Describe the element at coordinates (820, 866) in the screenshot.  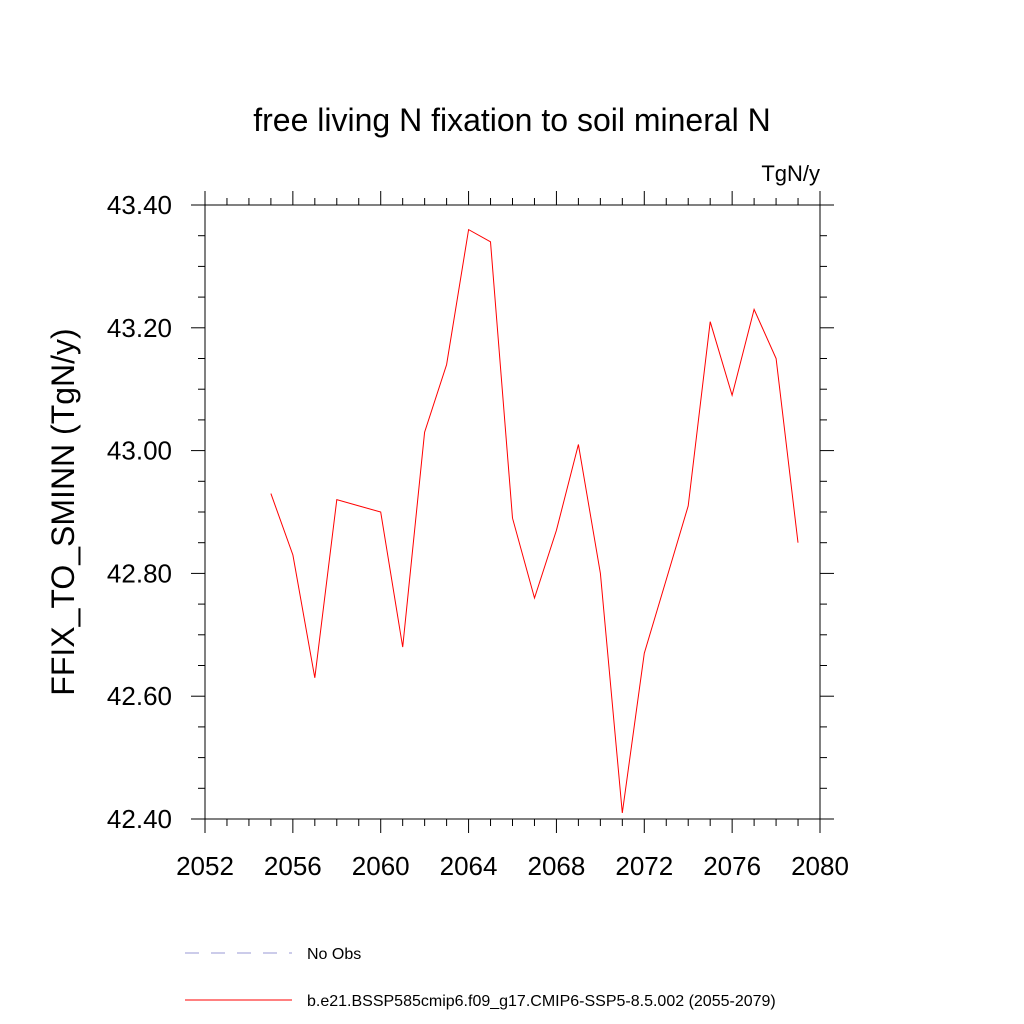
I see `x-tick-label: 2080` at that location.